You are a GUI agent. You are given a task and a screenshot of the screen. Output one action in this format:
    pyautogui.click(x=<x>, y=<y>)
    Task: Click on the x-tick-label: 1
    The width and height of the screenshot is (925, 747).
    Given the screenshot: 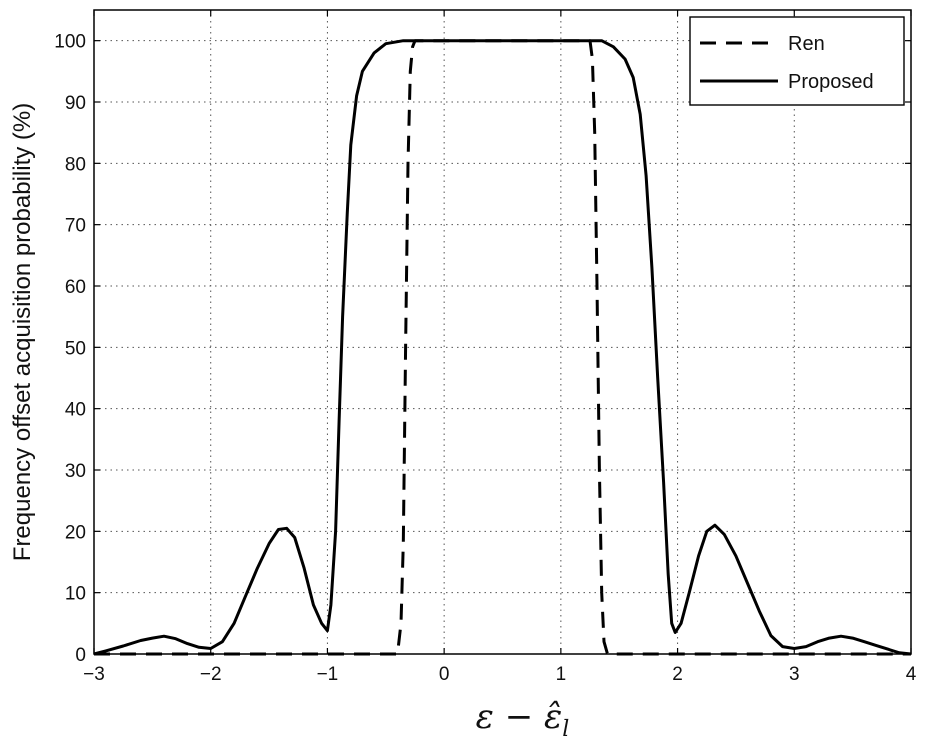 What is the action you would take?
    pyautogui.click(x=561, y=674)
    